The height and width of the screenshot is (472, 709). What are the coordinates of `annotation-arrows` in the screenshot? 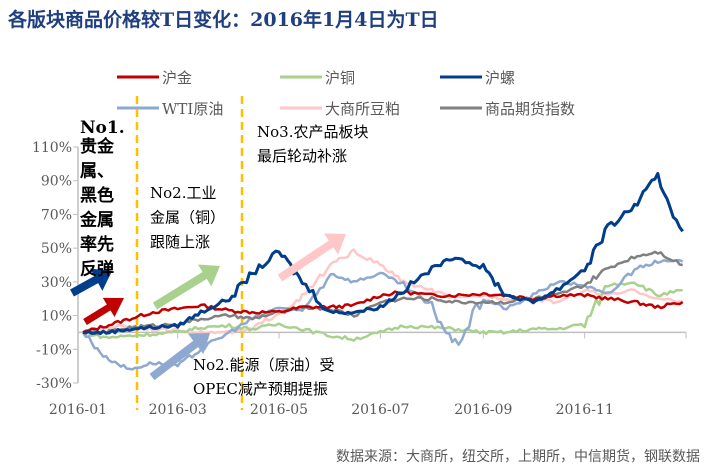 It's located at (208, 307).